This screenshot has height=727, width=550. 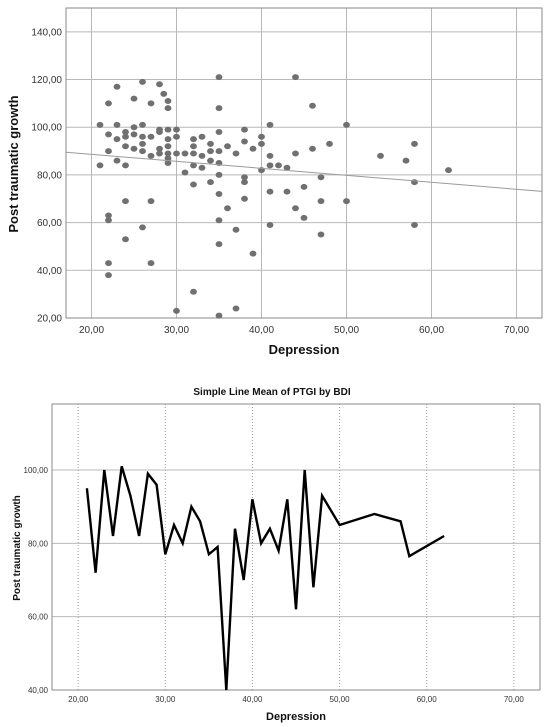 What do you see at coordinates (516, 330) in the screenshot?
I see `chart1-x-tick-label: 70,00` at bounding box center [516, 330].